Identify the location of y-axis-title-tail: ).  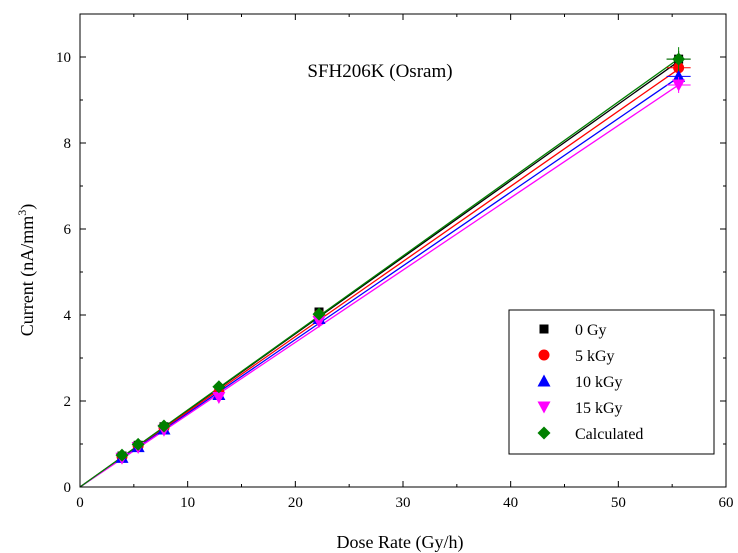
(27, 207).